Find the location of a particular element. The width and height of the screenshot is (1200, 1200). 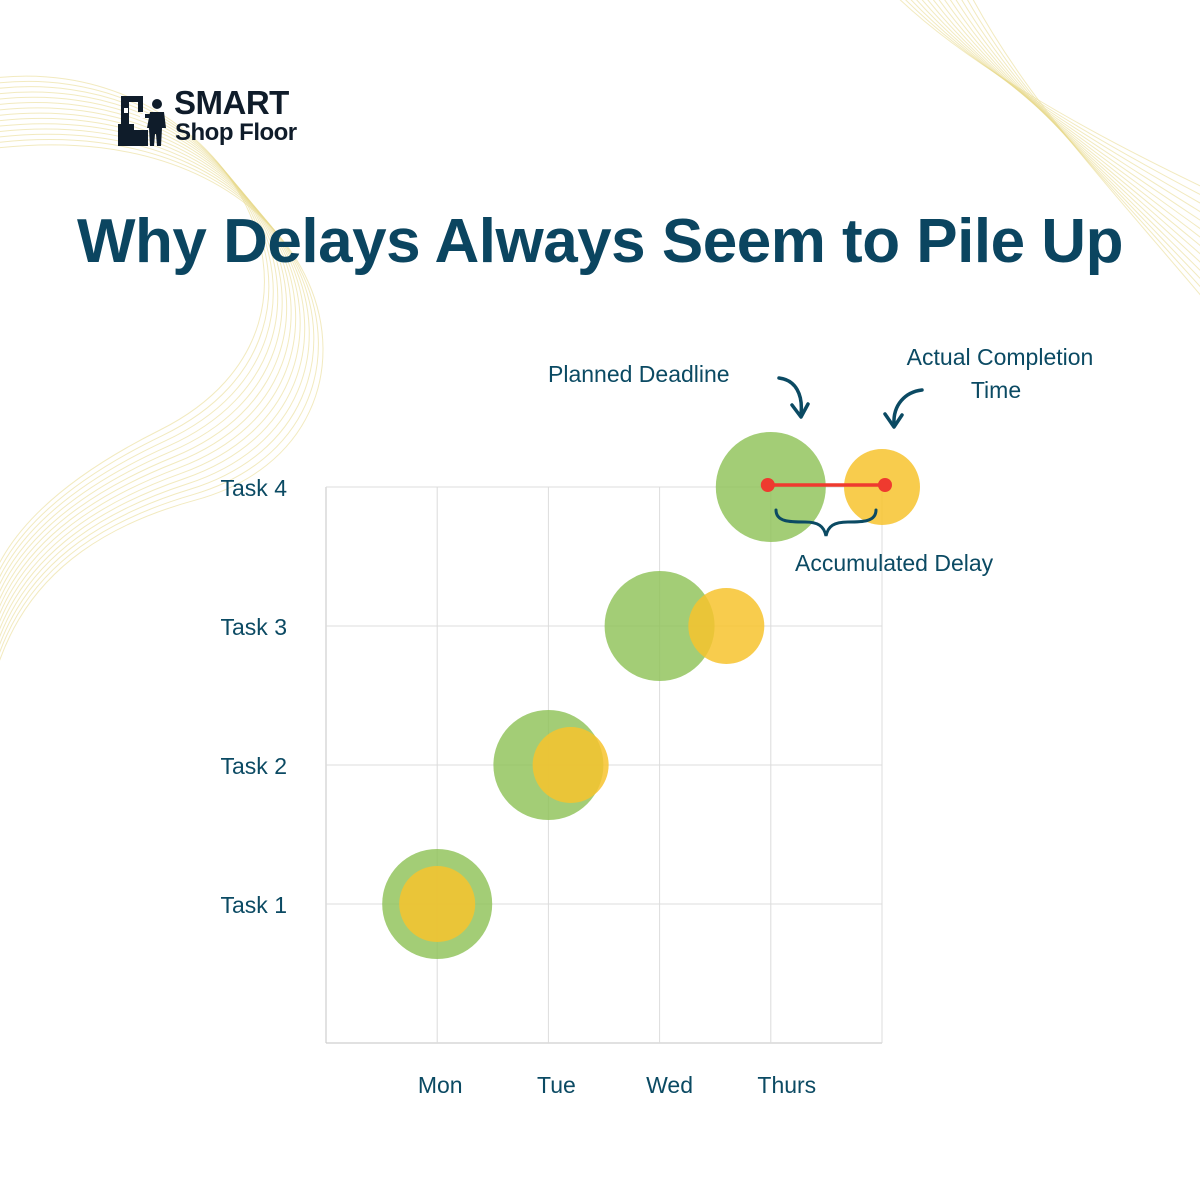

brand-logo: SMART Shop Floor is located at coordinates (216, 118).